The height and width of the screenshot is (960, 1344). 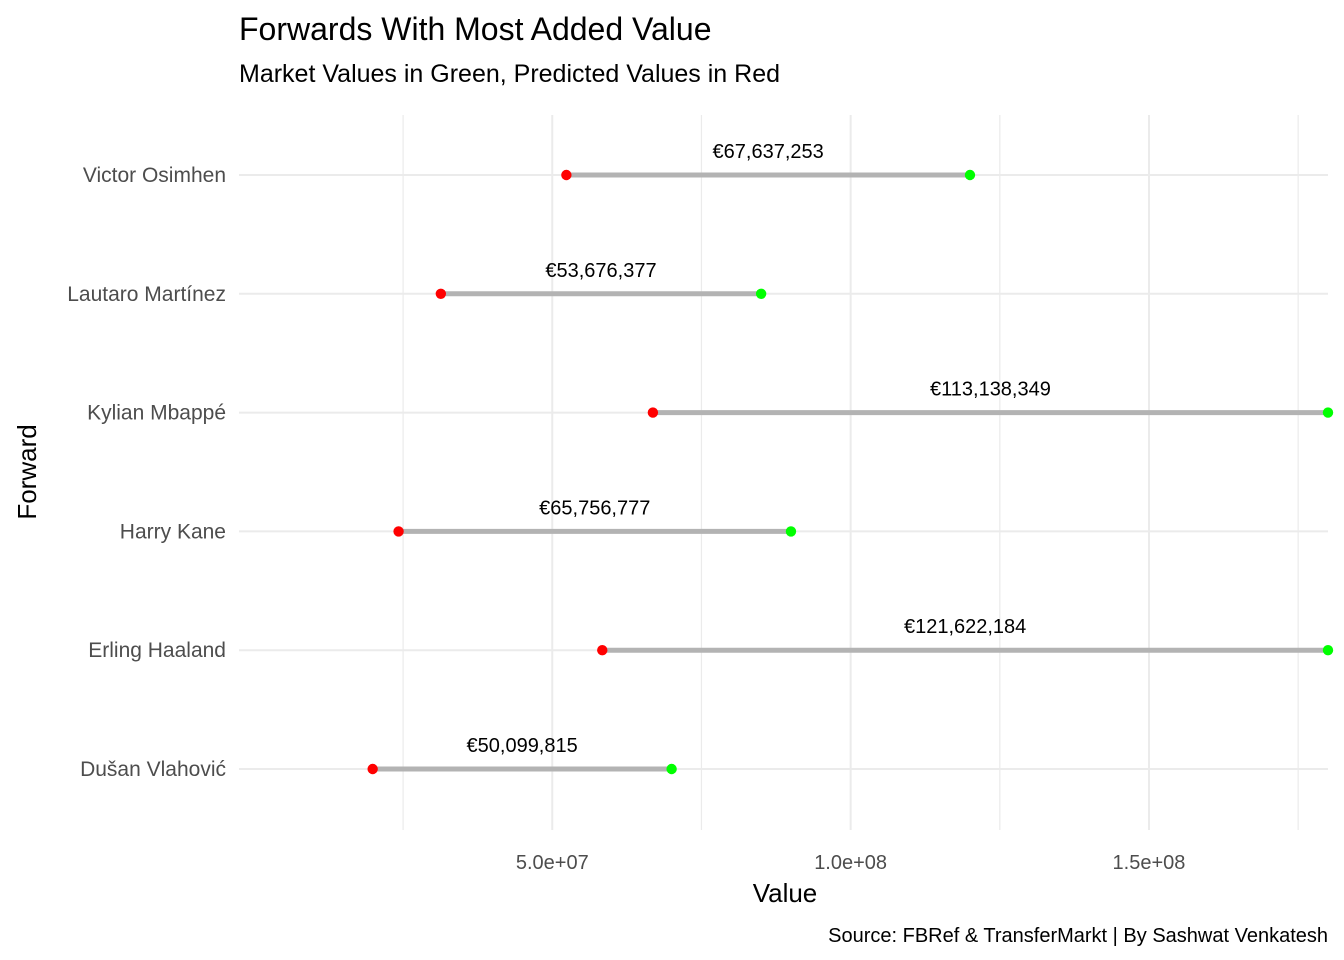 I want to click on y-tick-label: Erling Haaland, so click(x=157, y=650).